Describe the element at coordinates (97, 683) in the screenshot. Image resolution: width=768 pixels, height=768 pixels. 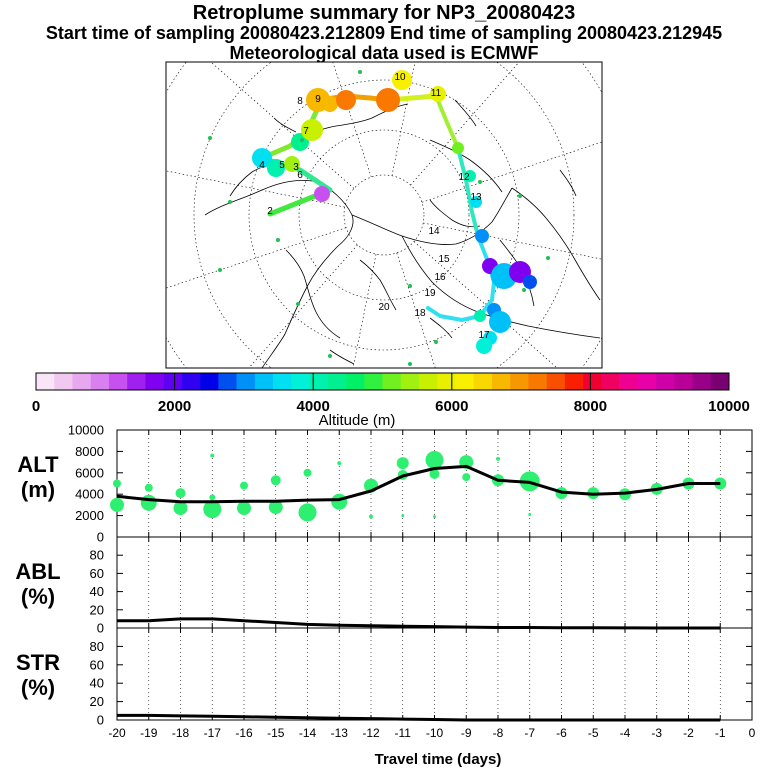
I see `y-tick-label: 40` at that location.